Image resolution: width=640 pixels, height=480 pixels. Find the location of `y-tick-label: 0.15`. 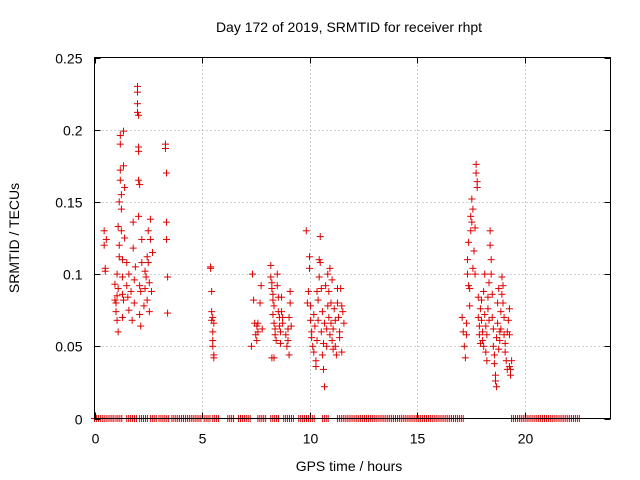

y-tick-label: 0.15 is located at coordinates (68, 203).